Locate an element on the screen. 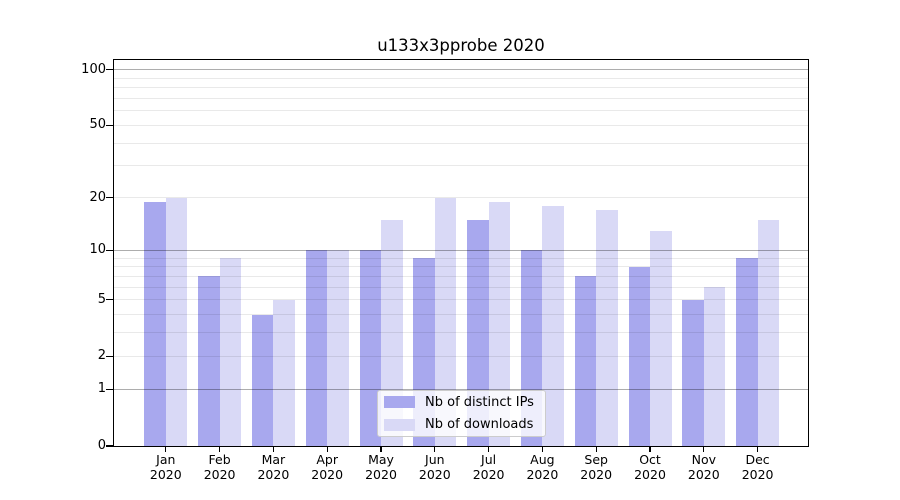 The height and width of the screenshot is (500, 900). chart-title: u133x3pprobe 2020 is located at coordinates (461, 45).